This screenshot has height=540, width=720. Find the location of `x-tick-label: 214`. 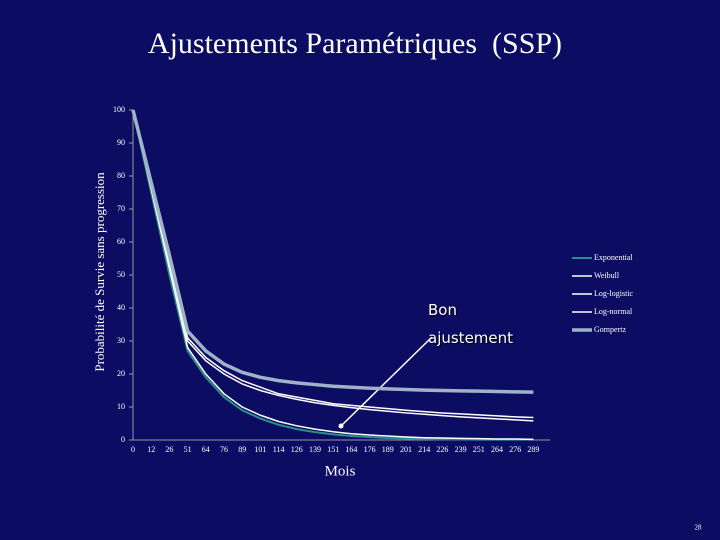

x-tick-label: 214 is located at coordinates (424, 449).